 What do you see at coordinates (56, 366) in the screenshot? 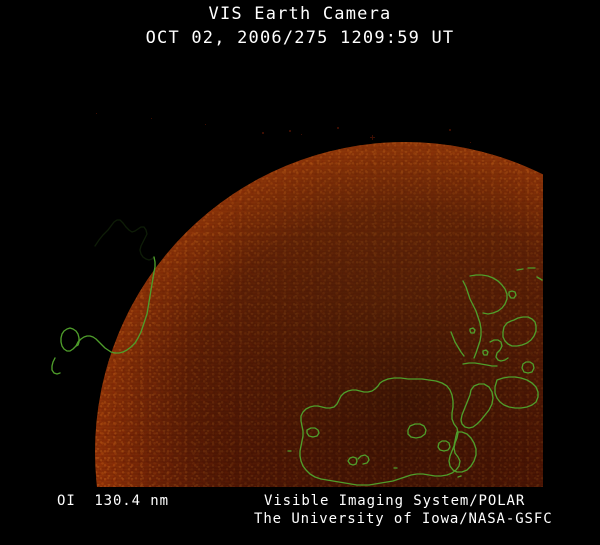
I see `coastline-southeast-asia-west` at bounding box center [56, 366].